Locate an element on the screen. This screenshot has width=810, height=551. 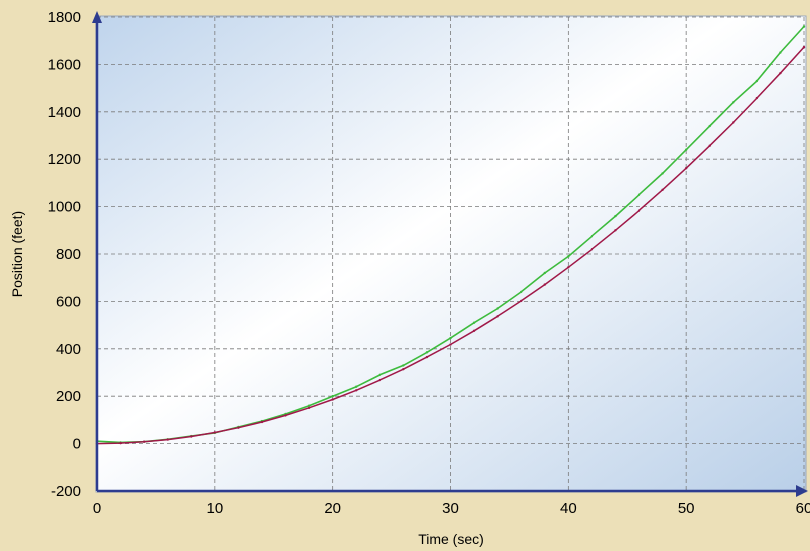
x-tick-label: 50 is located at coordinates (686, 508).